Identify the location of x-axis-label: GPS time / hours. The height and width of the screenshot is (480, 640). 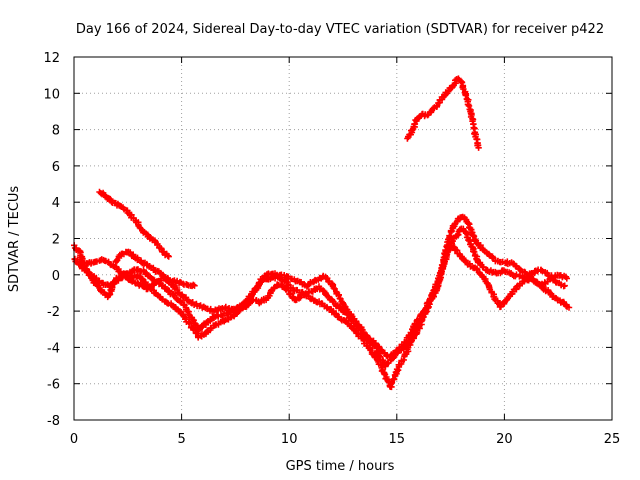
(340, 466).